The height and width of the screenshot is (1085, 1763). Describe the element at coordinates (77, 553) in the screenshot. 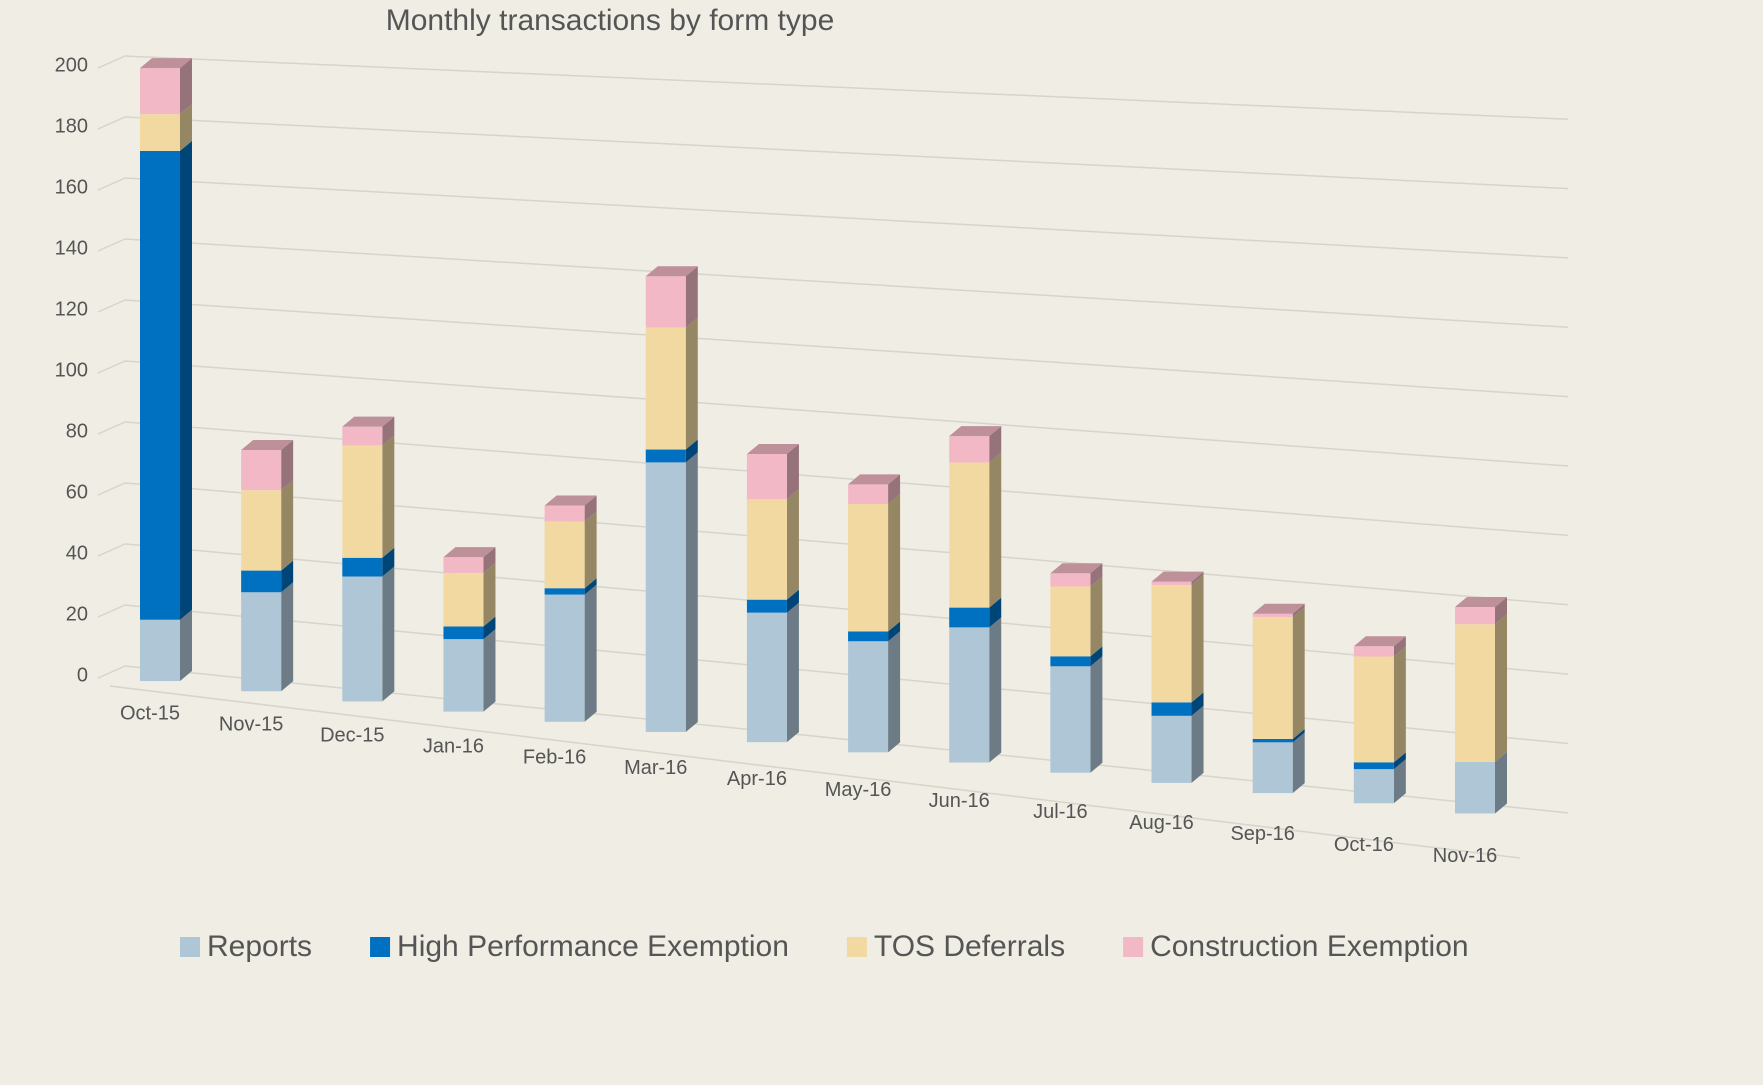

I see `y-tick-label: 40` at that location.